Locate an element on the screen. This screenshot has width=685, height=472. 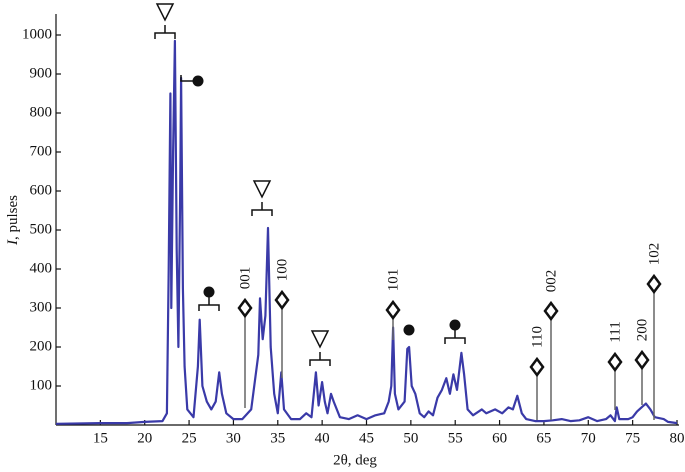
y-tick-label: 200 is located at coordinates (41, 346).